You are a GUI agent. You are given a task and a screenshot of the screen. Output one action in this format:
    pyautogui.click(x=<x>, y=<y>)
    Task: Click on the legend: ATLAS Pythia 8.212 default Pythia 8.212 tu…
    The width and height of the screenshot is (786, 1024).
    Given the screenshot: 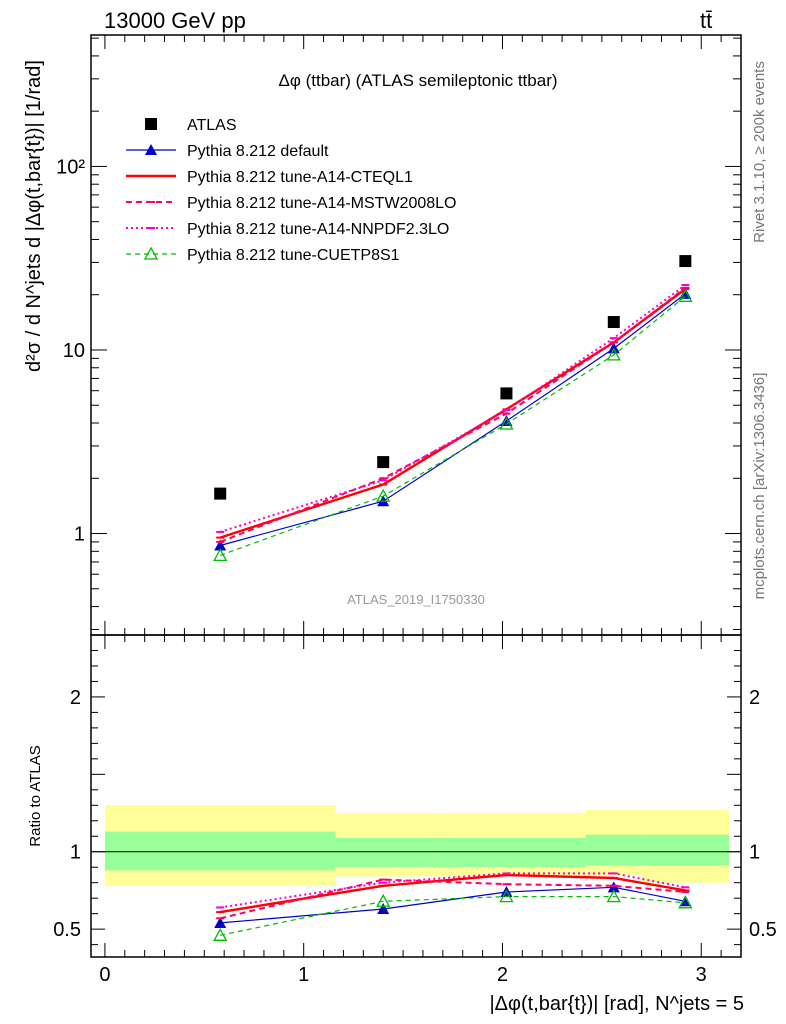 What is the action you would take?
    pyautogui.click(x=291, y=190)
    